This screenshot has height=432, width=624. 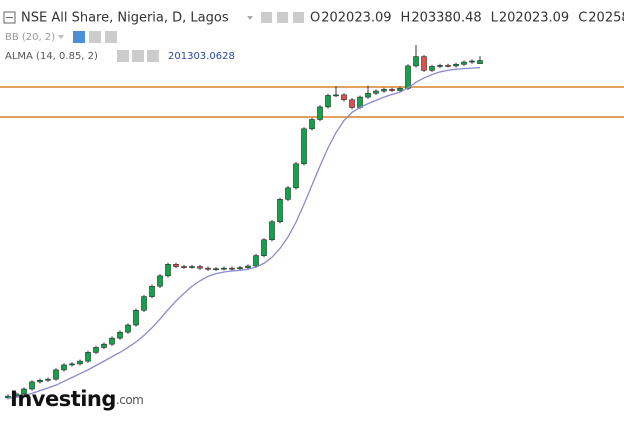 I want to click on ohlc-label: L, so click(x=495, y=18).